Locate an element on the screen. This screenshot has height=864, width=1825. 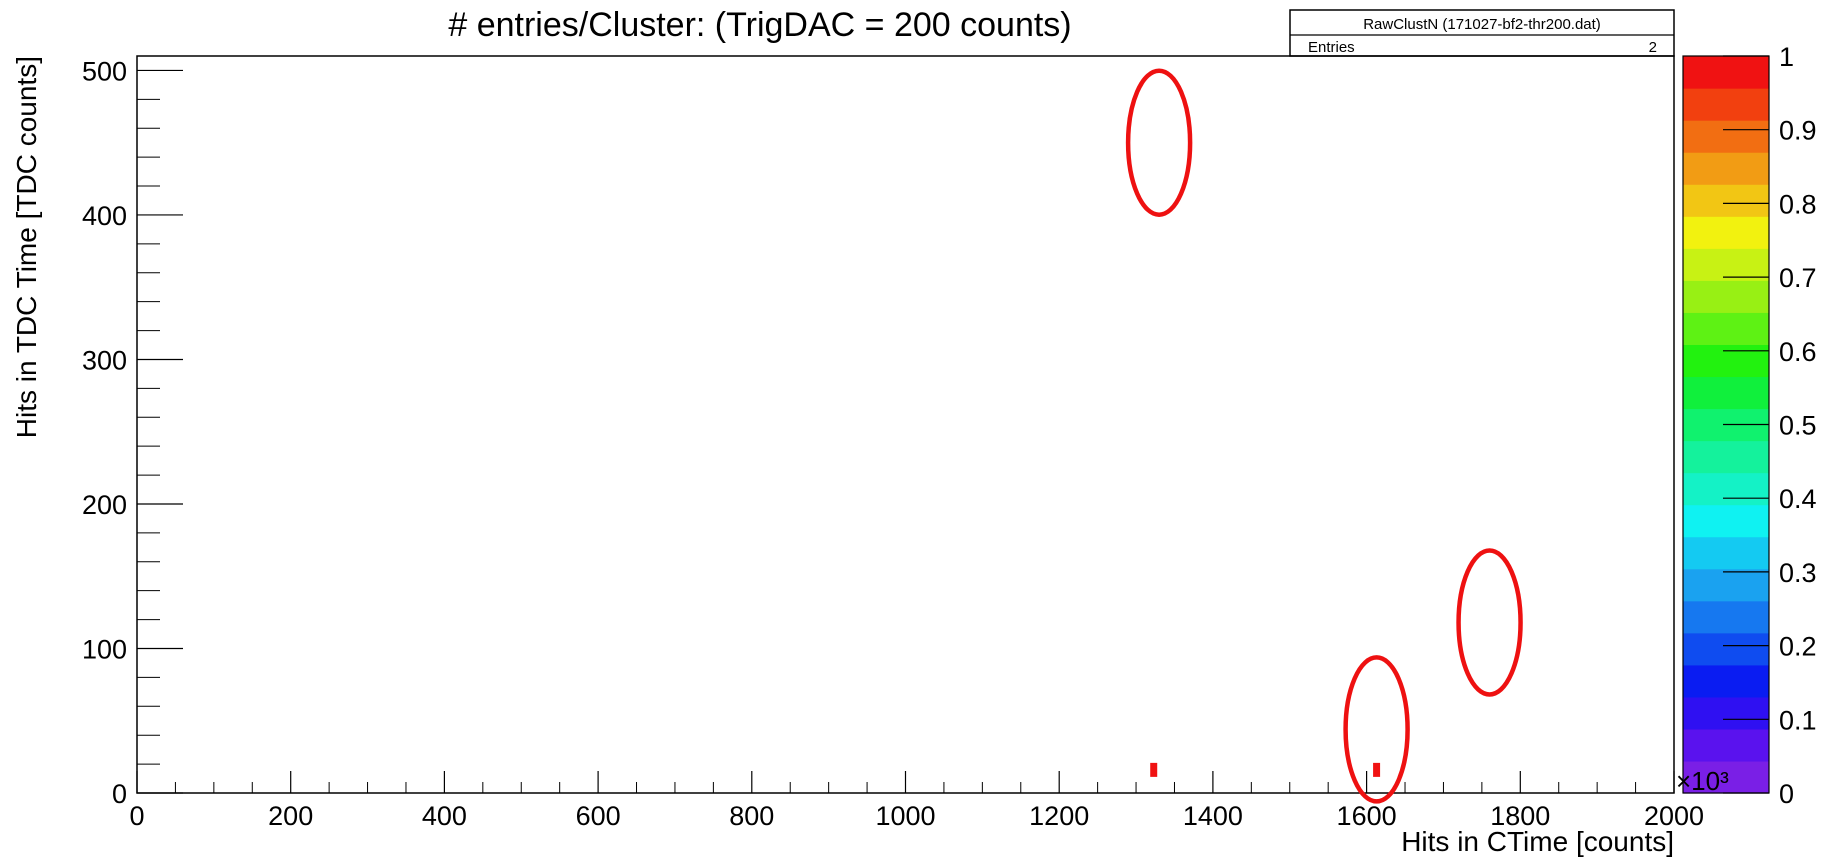
colorbar-tick-label: 0.8 is located at coordinates (1798, 204).